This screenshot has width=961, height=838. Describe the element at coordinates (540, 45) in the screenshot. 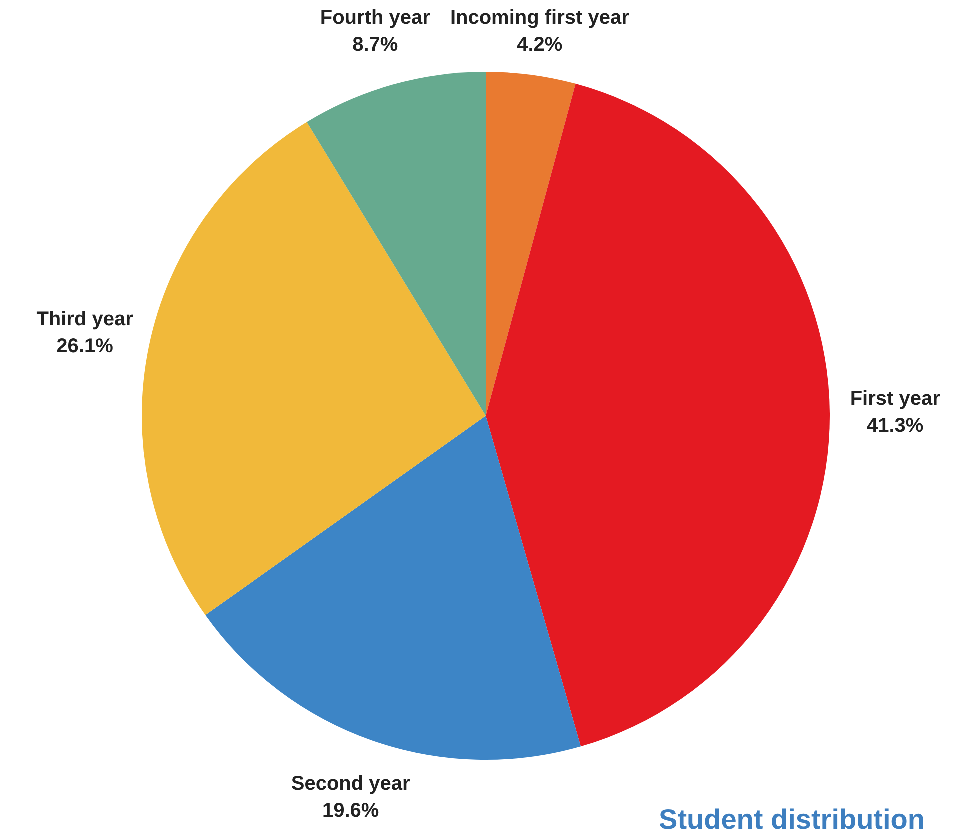

I see `data-label: 4.2%` at that location.